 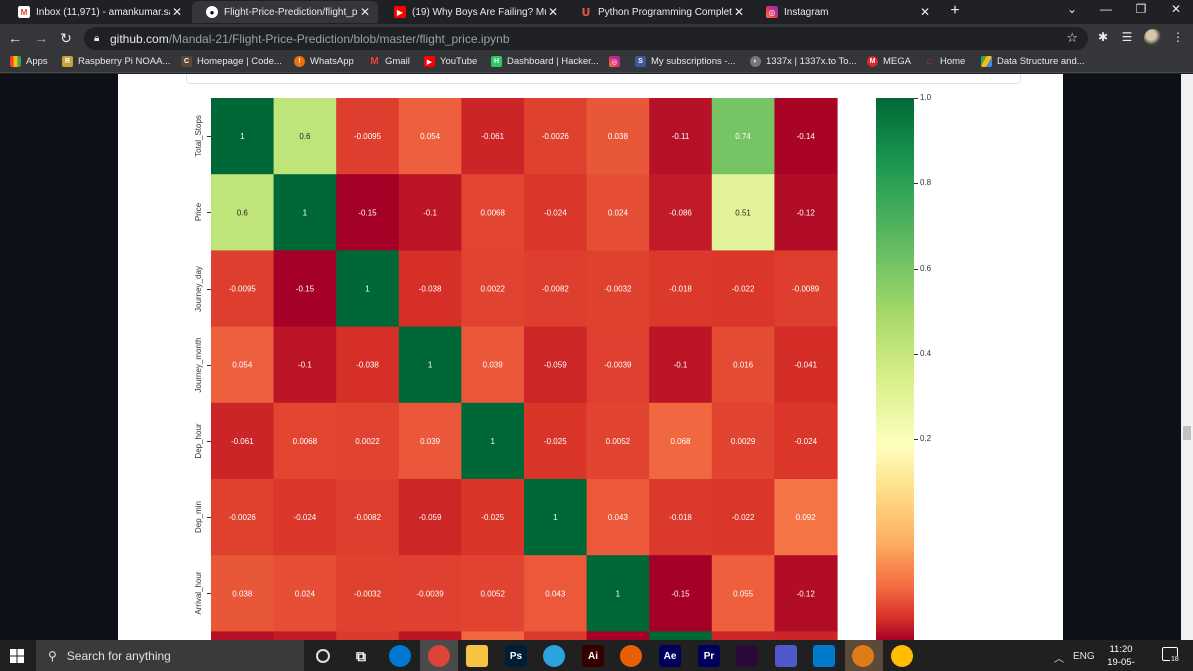 What do you see at coordinates (493, 365) in the screenshot?
I see `heatmap-cell-label: 0.039` at bounding box center [493, 365].